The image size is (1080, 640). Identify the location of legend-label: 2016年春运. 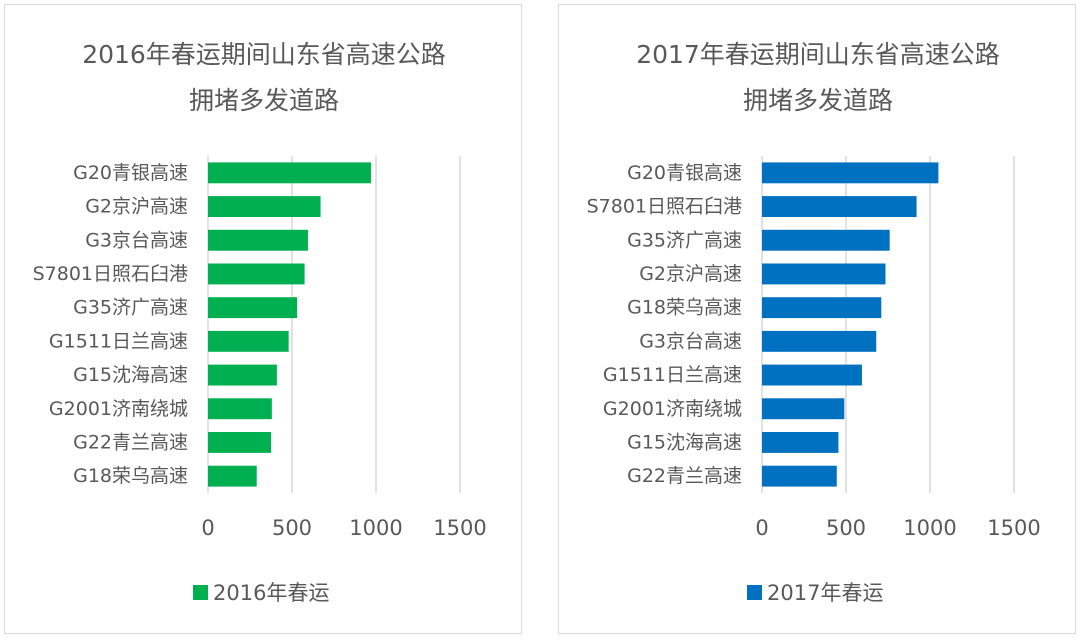
(271, 593).